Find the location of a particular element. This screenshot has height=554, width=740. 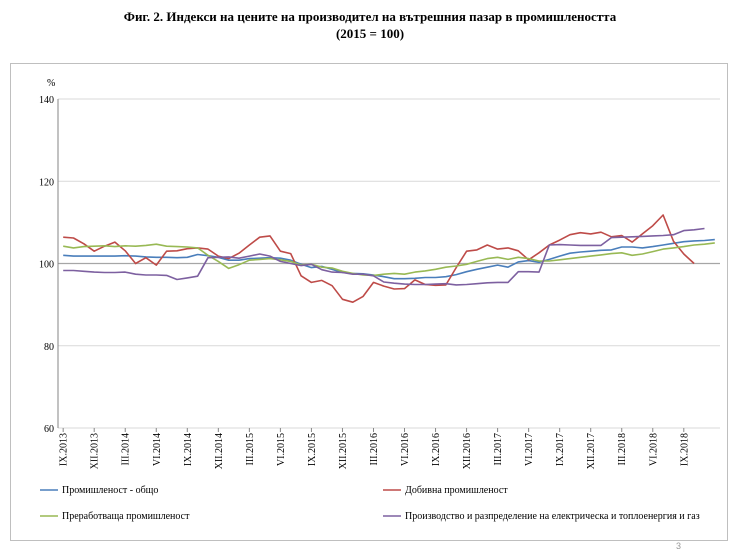

x-tick-label: IX.2013 is located at coordinates (64, 449).